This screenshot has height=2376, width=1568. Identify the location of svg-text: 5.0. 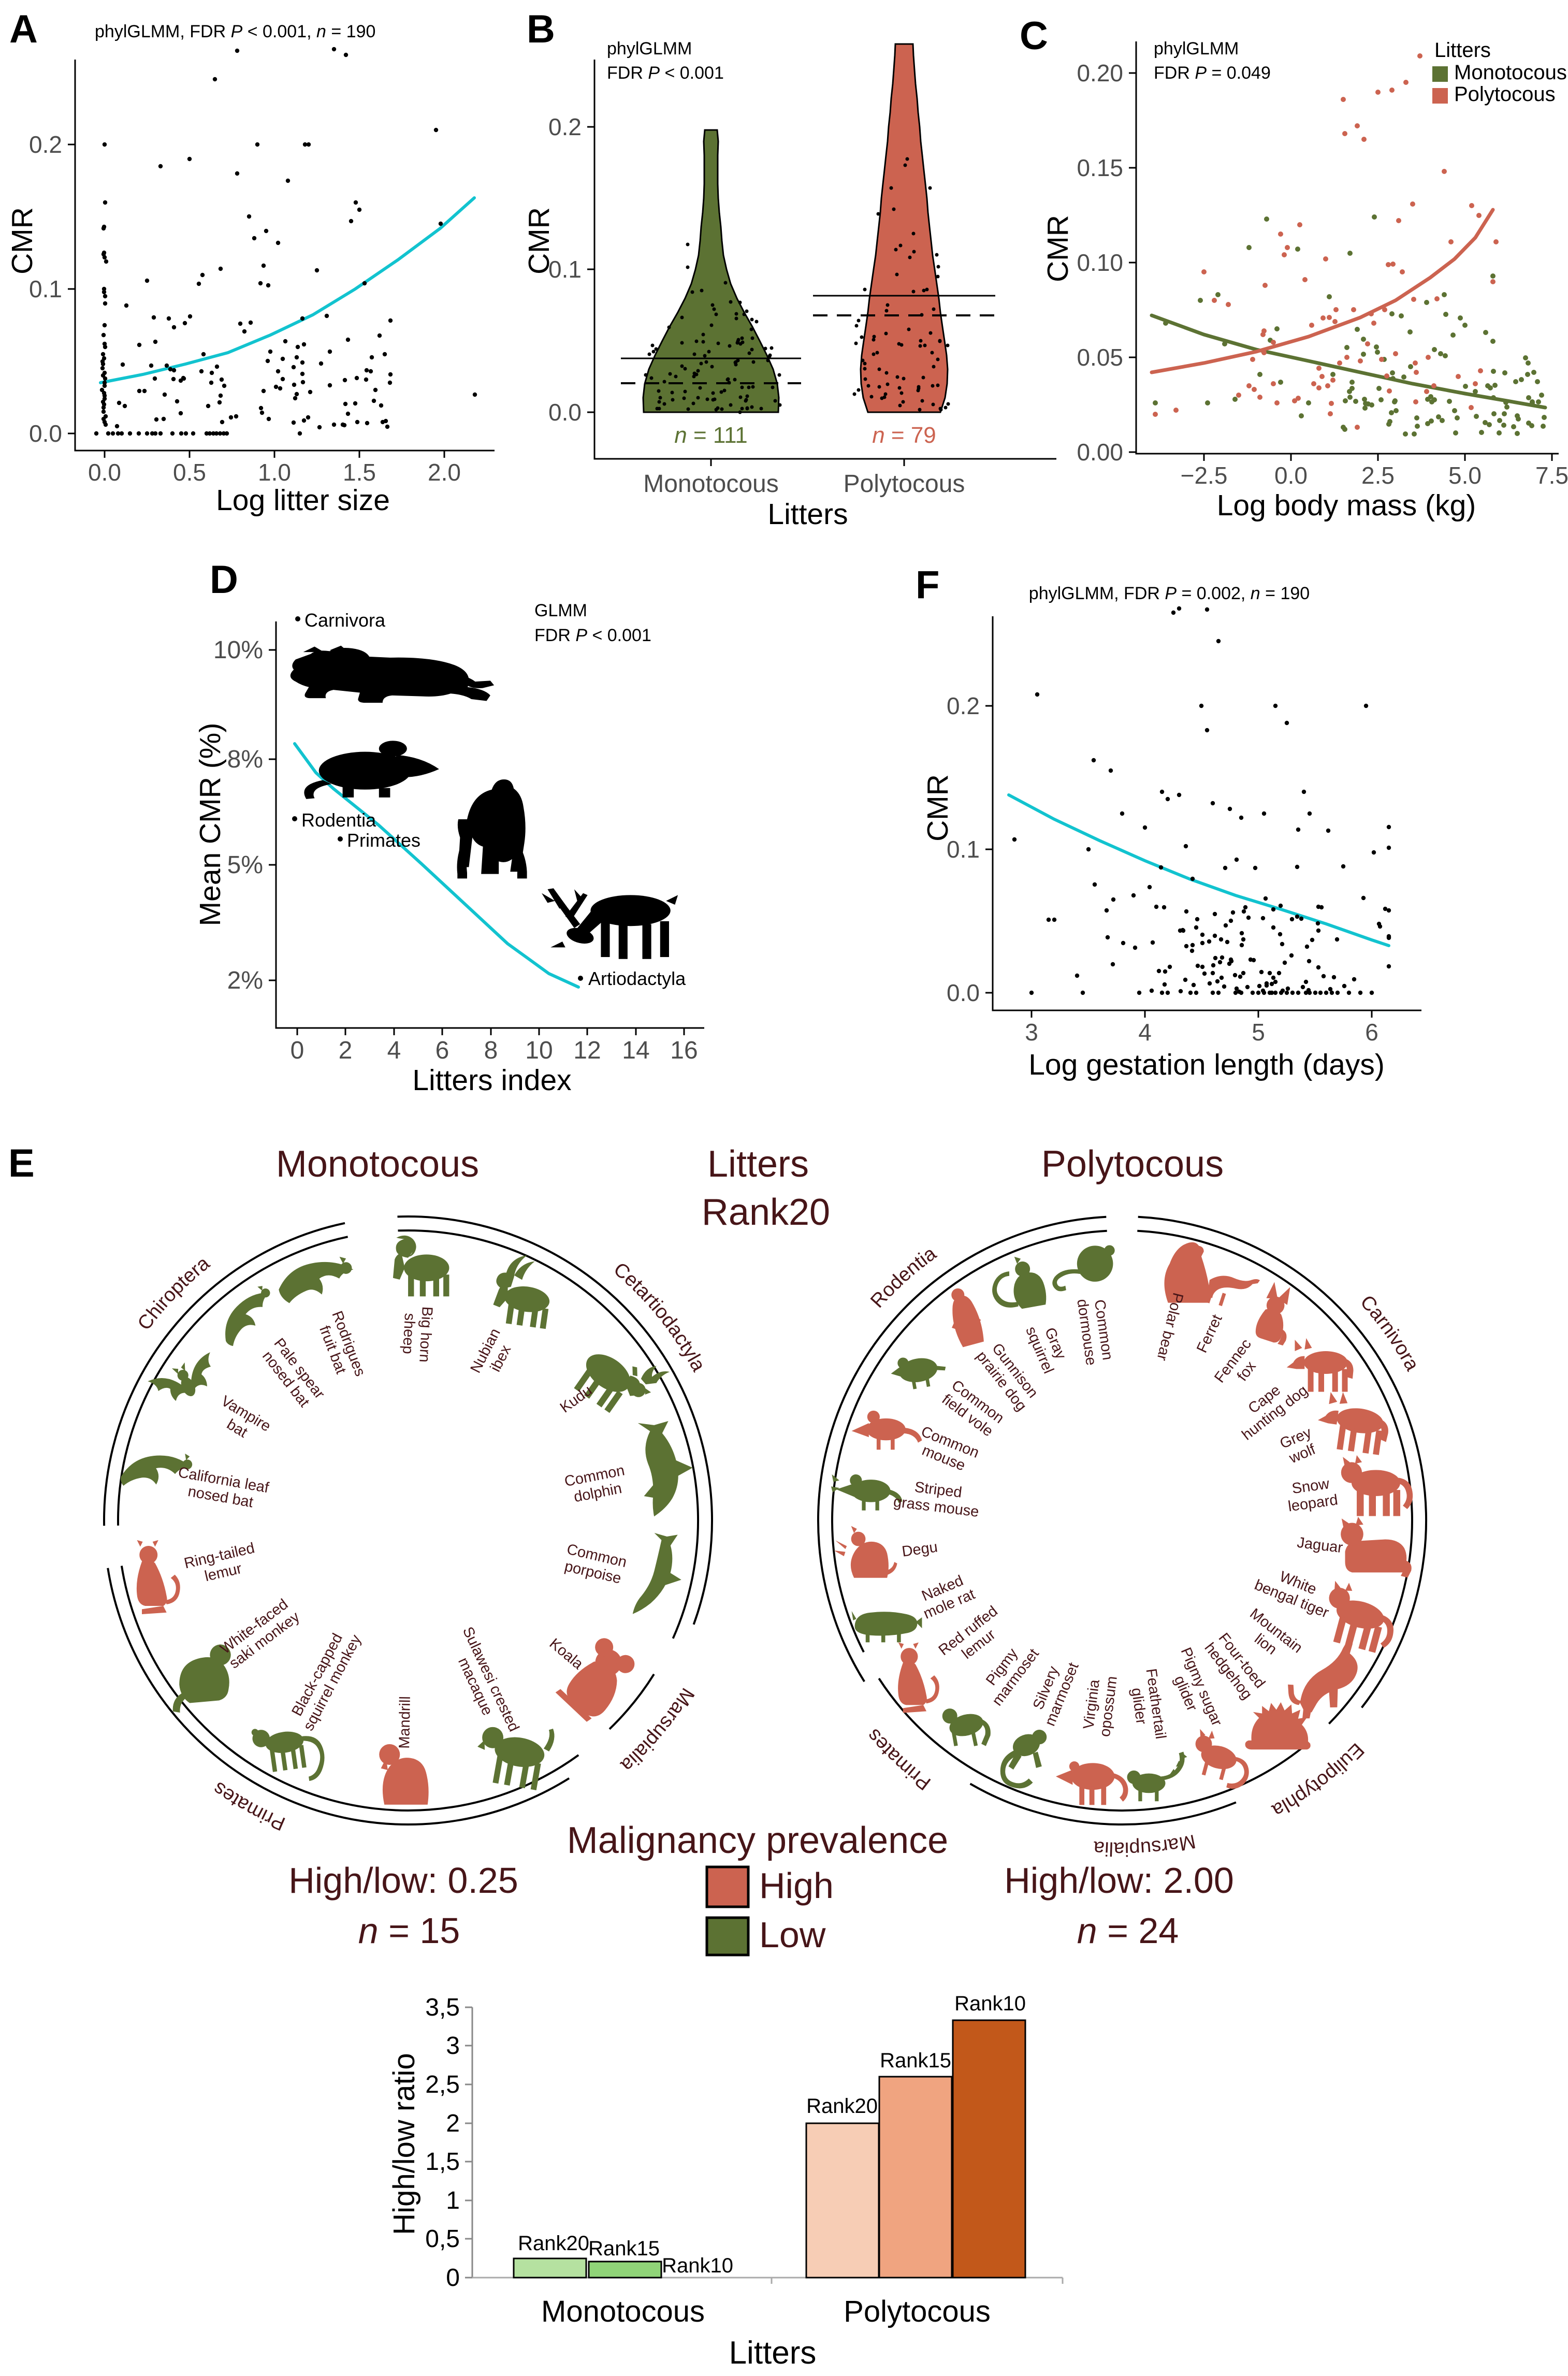
(1465, 475).